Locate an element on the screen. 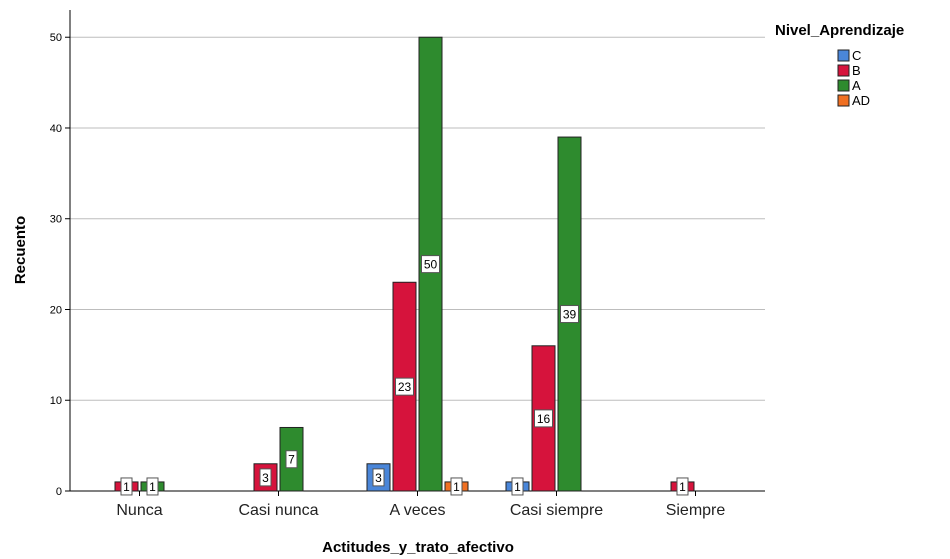 This screenshot has width=950, height=559. data-label: 39 is located at coordinates (570, 315).